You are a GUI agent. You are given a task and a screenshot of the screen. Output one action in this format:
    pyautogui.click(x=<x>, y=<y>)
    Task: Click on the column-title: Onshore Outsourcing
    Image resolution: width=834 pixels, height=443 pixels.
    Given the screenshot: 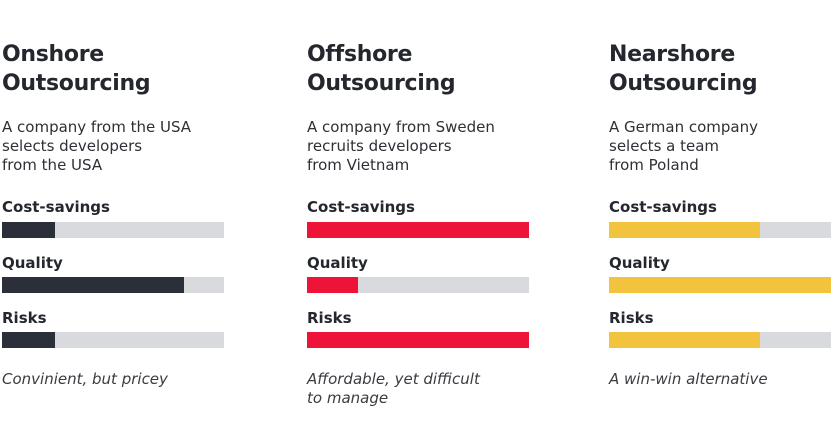 What is the action you would take?
    pyautogui.click(x=76, y=69)
    